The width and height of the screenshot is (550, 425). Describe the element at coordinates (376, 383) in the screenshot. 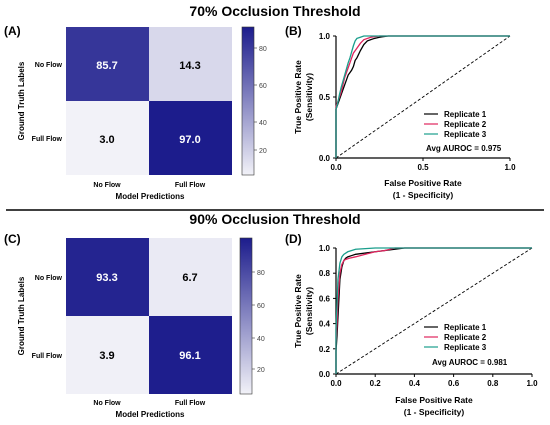

I see `x-tick: 0.2` at that location.